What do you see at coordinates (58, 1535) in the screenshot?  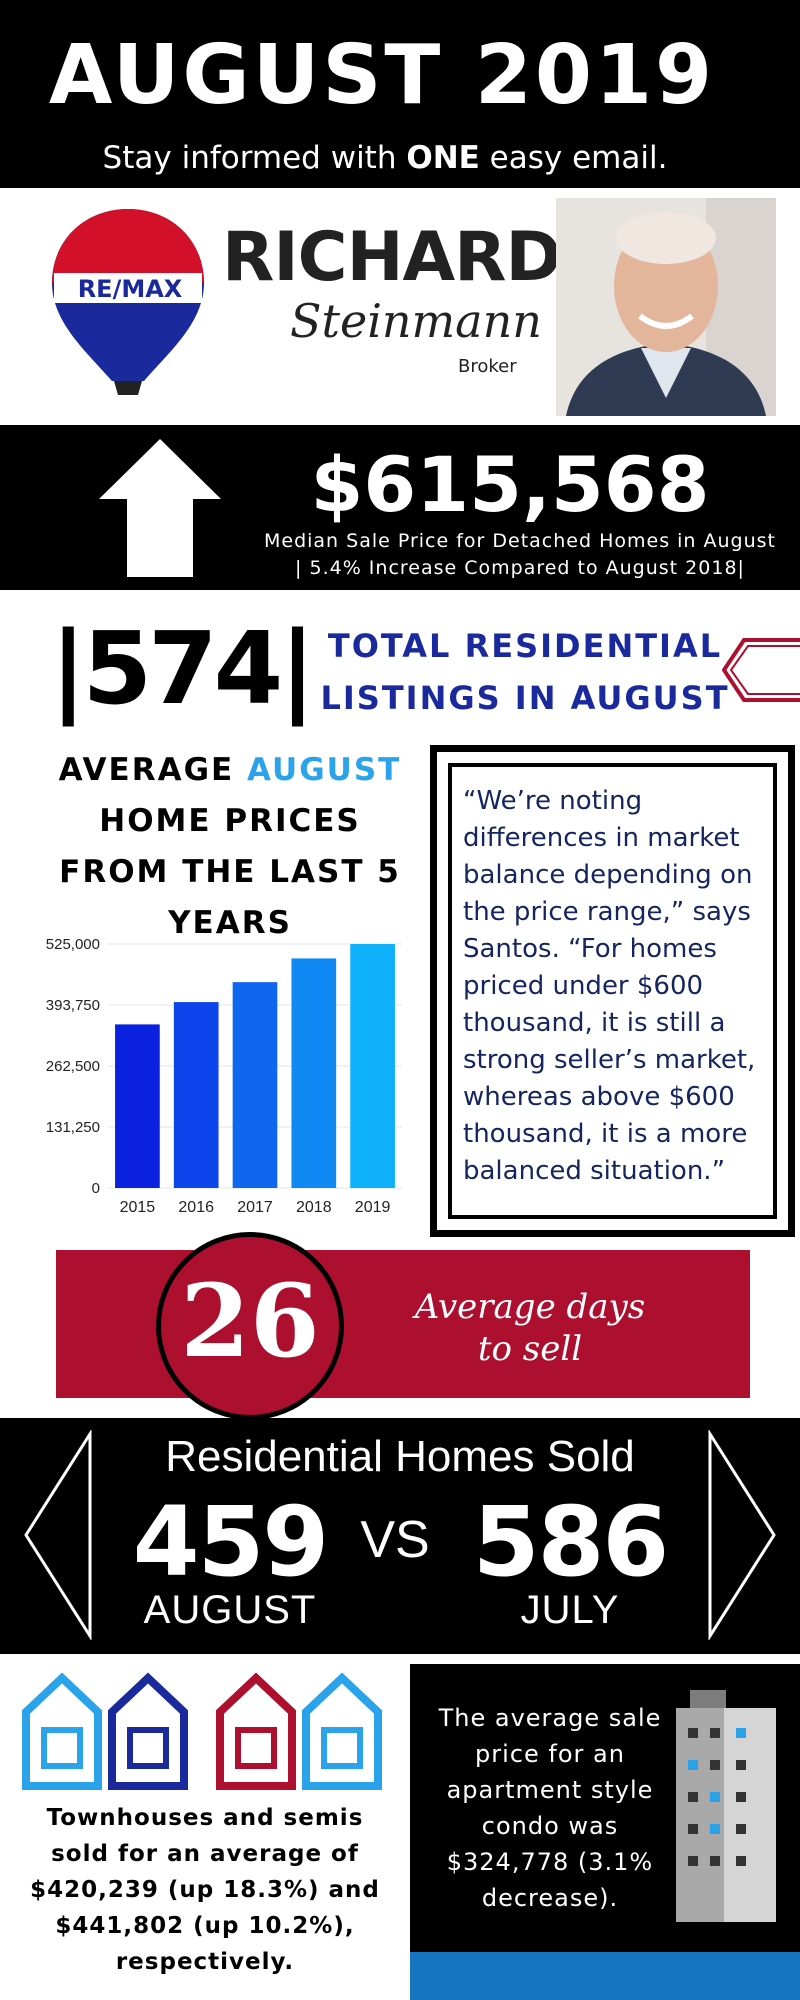 I see `arrow-left-outline-icon` at bounding box center [58, 1535].